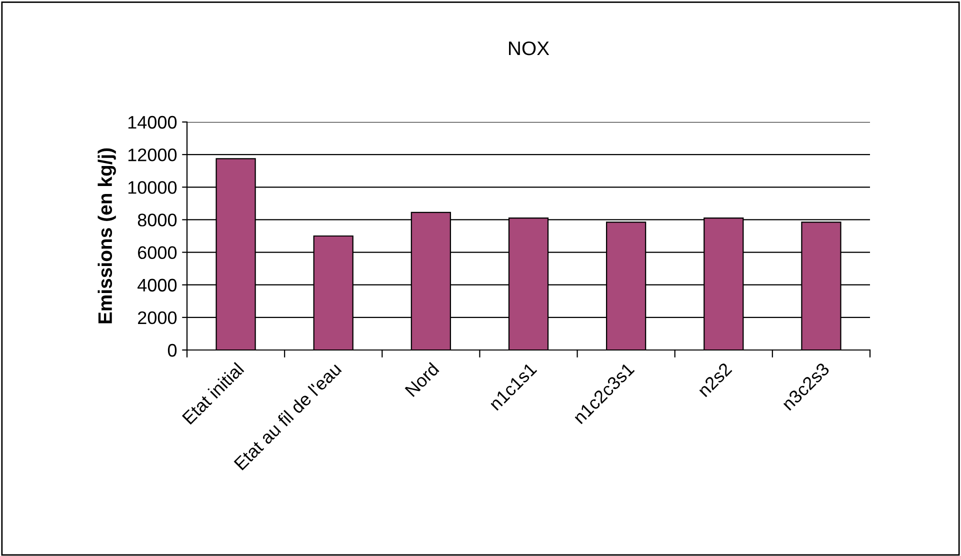  What do you see at coordinates (529, 48) in the screenshot?
I see `chart-title: NOX` at bounding box center [529, 48].